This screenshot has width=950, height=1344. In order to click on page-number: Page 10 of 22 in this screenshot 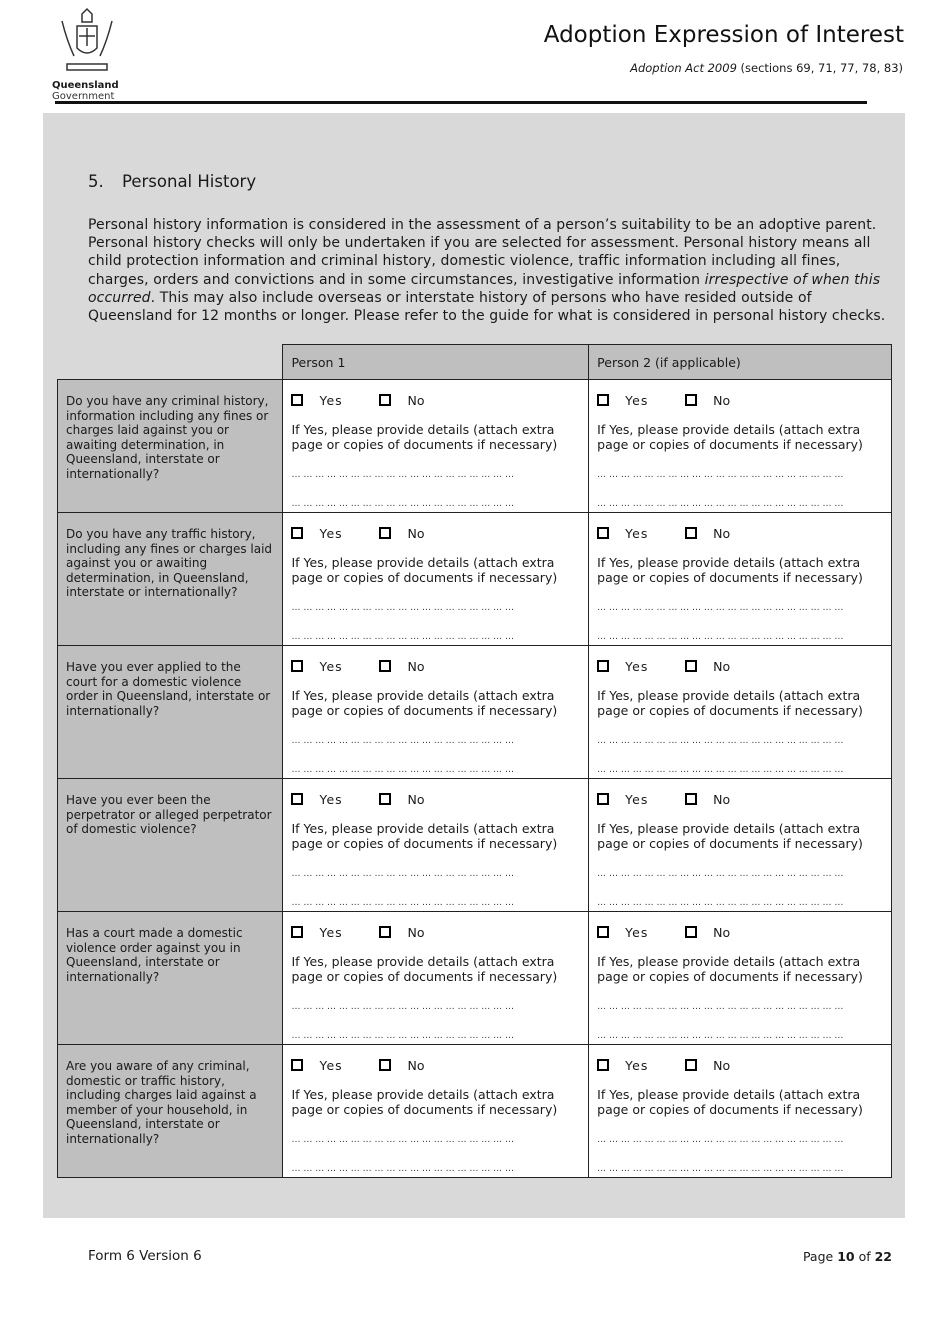, I will do `click(847, 1256)`.